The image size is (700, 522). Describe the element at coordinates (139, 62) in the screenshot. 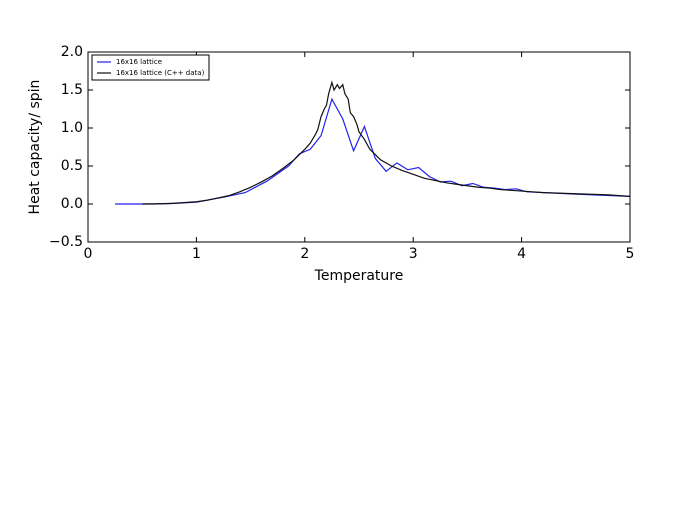

I see `legend-label: 16x16 lattice` at that location.